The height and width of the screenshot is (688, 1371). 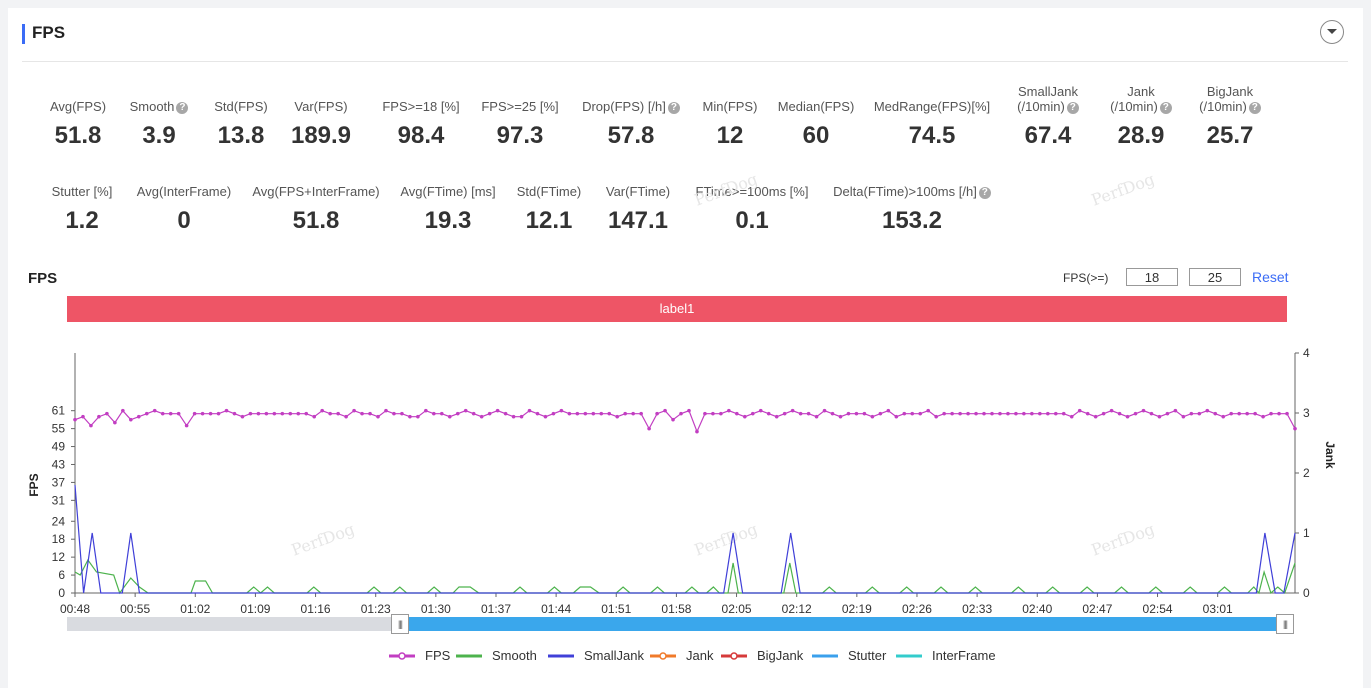 I want to click on metric-label: Std(FPS), so click(x=241, y=99).